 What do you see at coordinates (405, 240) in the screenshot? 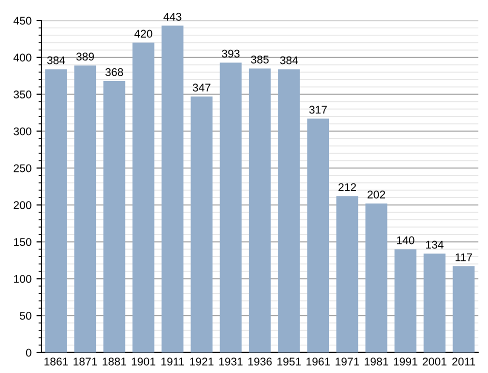
I see `data-label: 140` at bounding box center [405, 240].